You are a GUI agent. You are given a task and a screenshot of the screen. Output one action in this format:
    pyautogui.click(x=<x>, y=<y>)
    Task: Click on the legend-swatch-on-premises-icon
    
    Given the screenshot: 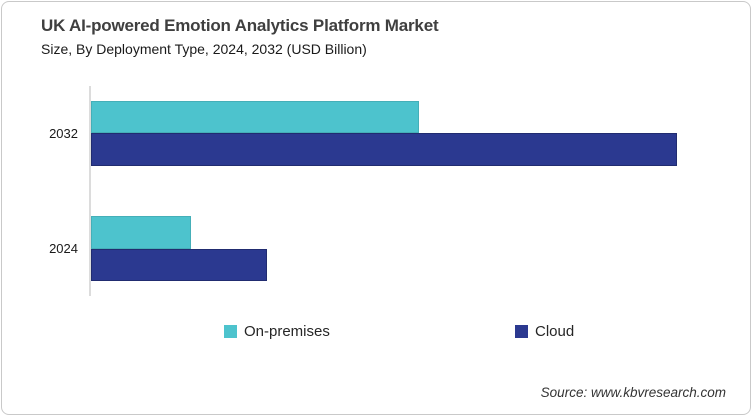 What is the action you would take?
    pyautogui.click(x=230, y=331)
    